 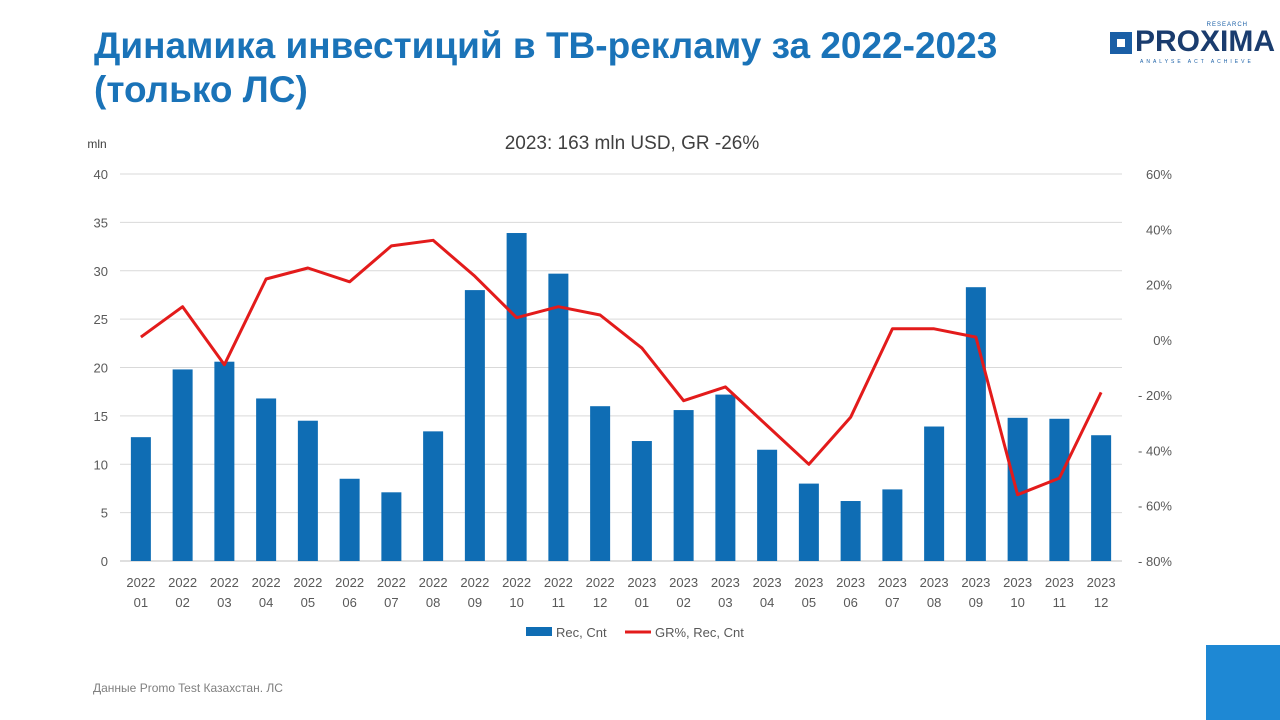 What do you see at coordinates (1155, 395) in the screenshot?
I see `y2-tick-label: - 20%` at bounding box center [1155, 395].